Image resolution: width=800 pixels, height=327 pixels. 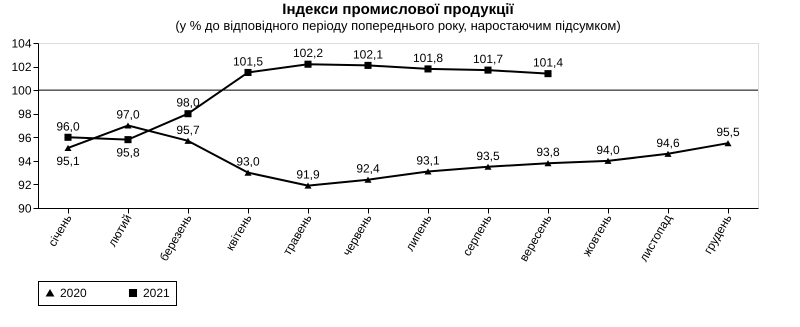 I want to click on data-label: 102,2, so click(x=308, y=53).